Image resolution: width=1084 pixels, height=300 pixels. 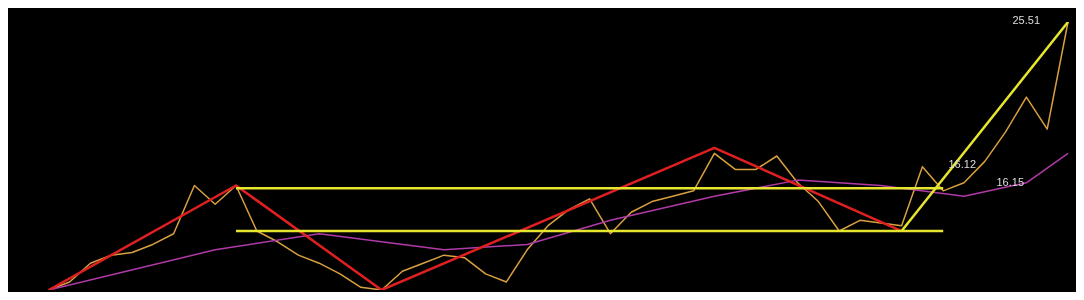 What do you see at coordinates (1010, 182) in the screenshot?
I see `annotation: 16.15` at bounding box center [1010, 182].